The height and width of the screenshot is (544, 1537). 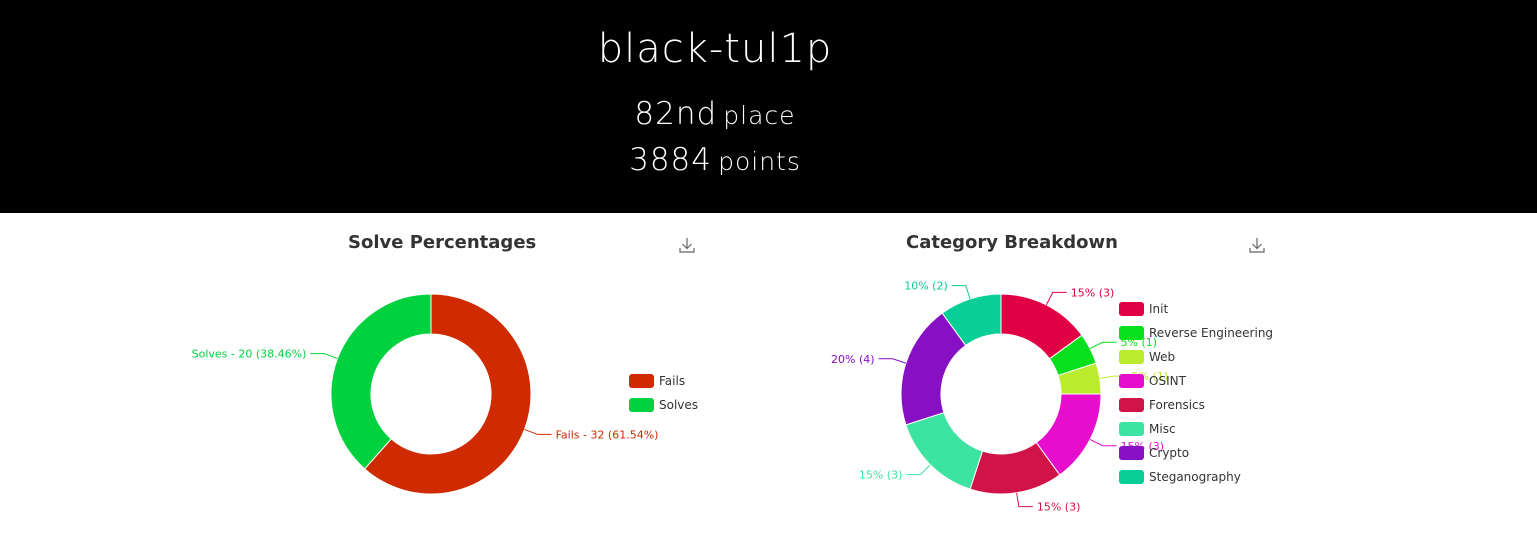 What do you see at coordinates (1169, 453) in the screenshot?
I see `legend-label: Crypto` at bounding box center [1169, 453].